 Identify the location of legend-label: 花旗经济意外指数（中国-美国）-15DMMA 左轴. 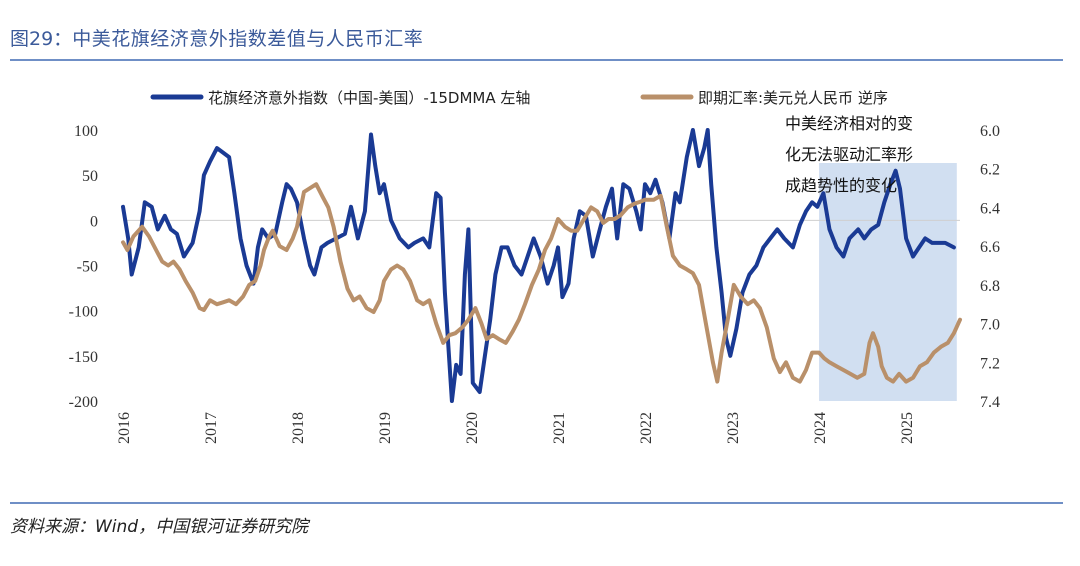
(369, 98).